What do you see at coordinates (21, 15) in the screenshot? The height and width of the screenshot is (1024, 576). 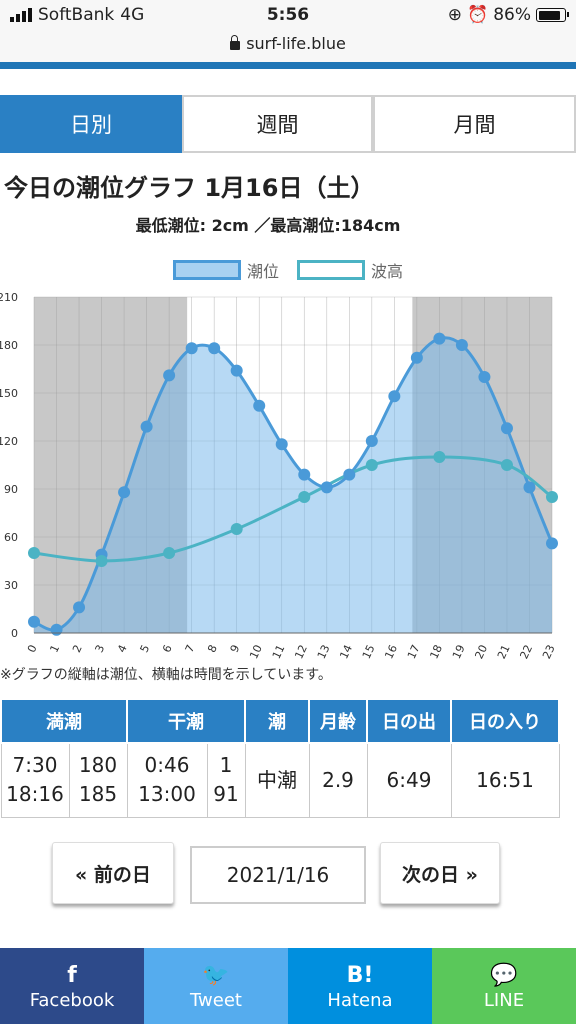 I see `signal-icon` at bounding box center [21, 15].